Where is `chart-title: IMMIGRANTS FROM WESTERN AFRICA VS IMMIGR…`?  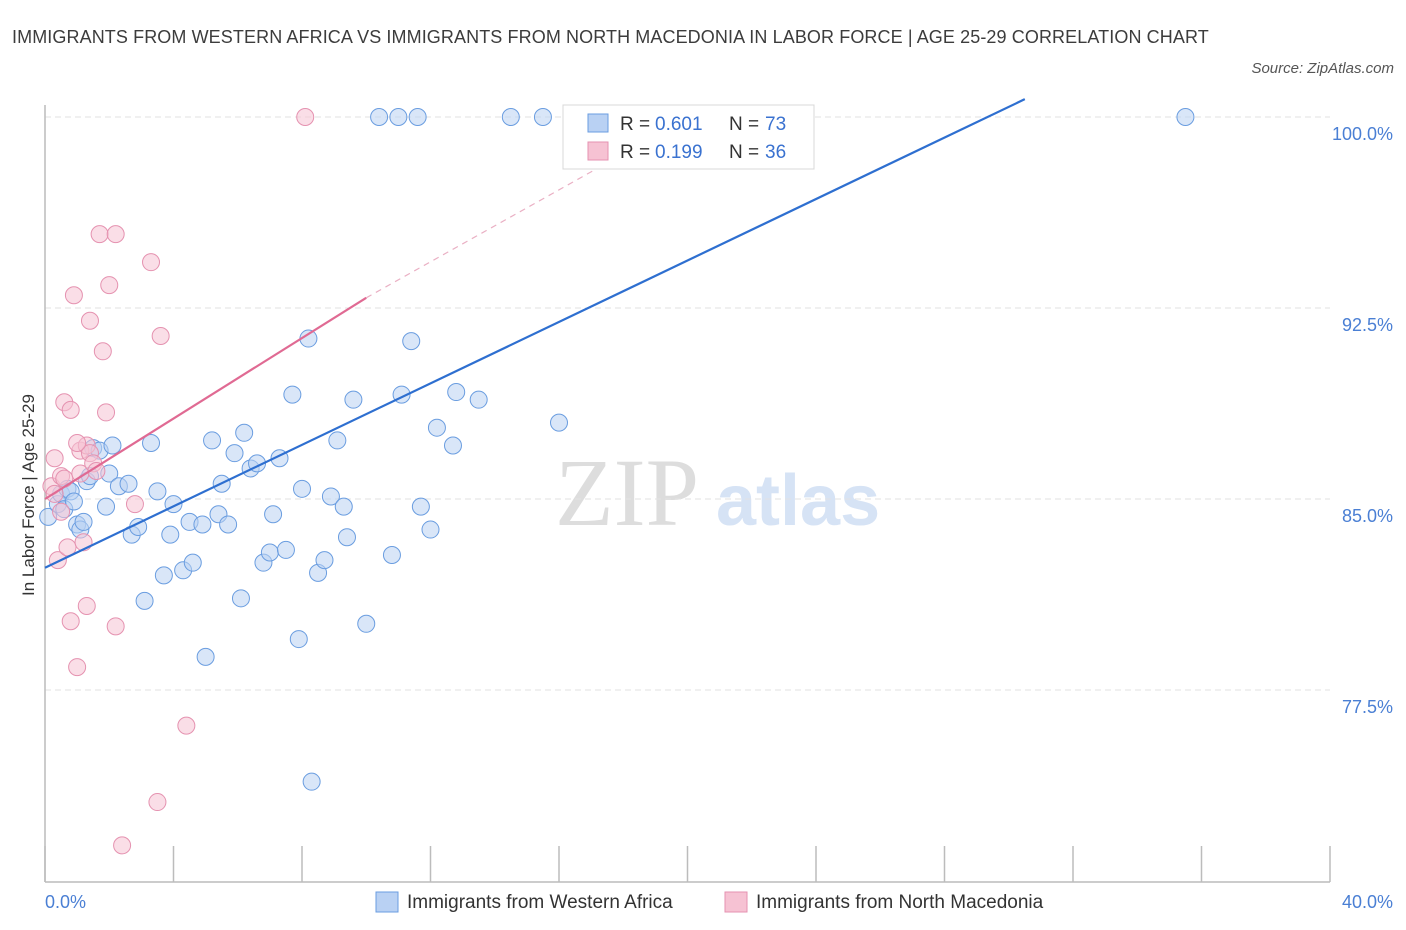
chart-title: IMMIGRANTS FROM WESTERN AFRICA VS IMMIGR… is located at coordinates (610, 37).